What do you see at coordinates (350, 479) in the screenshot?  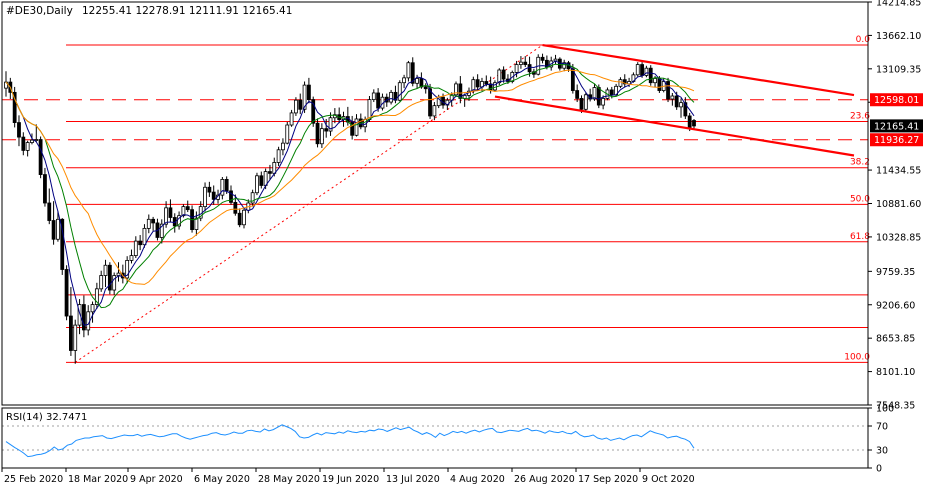 I see `date-axis-label: 19 Jun 2020` at bounding box center [350, 479].